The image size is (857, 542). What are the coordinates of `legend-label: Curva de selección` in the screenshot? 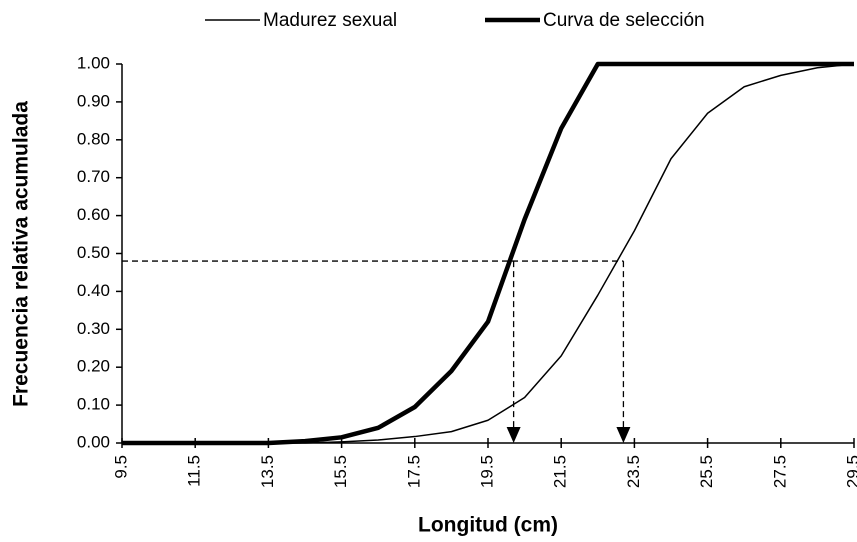 It's located at (624, 20).